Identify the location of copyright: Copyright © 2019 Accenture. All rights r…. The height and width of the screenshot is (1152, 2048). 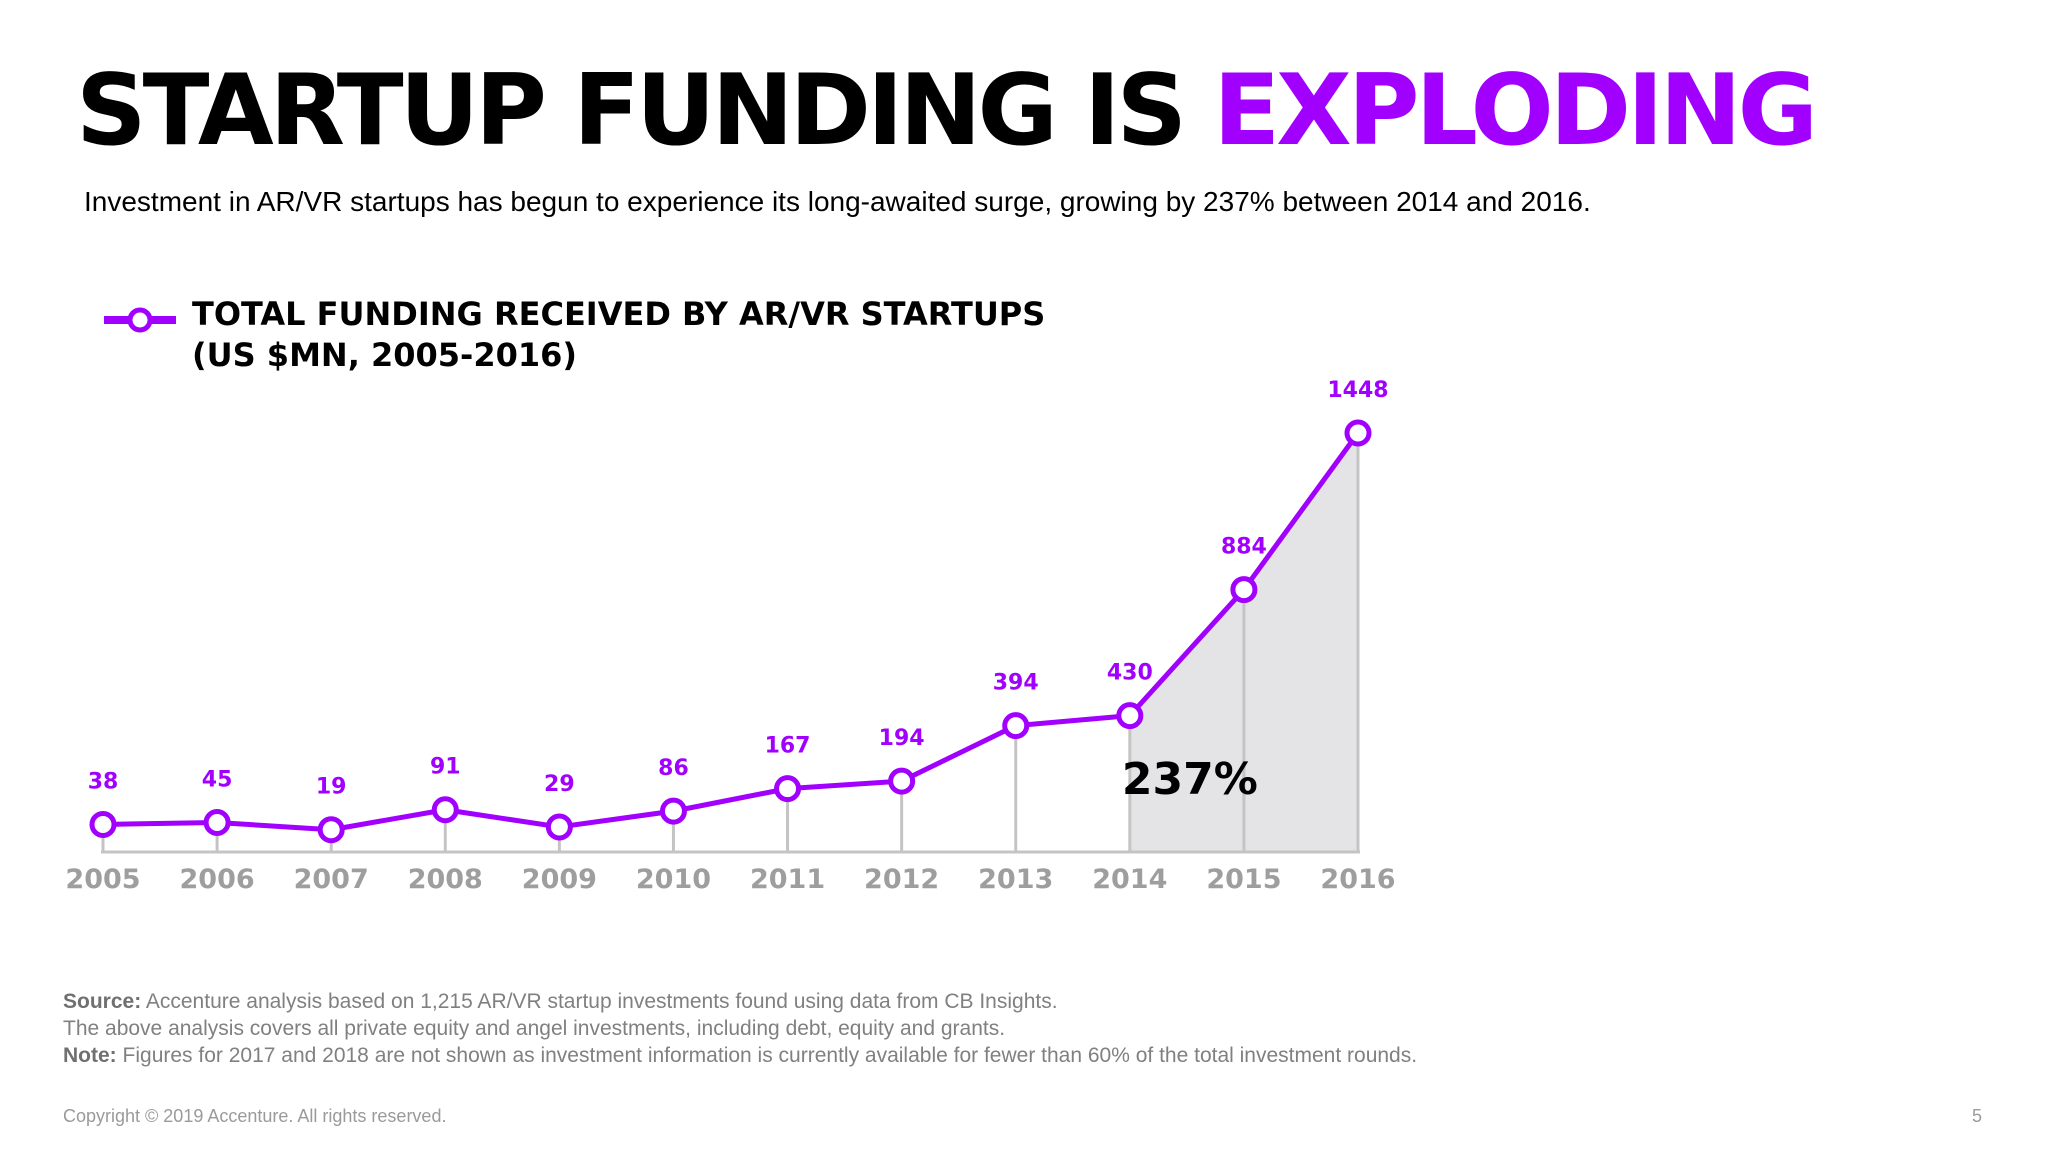
(255, 1116).